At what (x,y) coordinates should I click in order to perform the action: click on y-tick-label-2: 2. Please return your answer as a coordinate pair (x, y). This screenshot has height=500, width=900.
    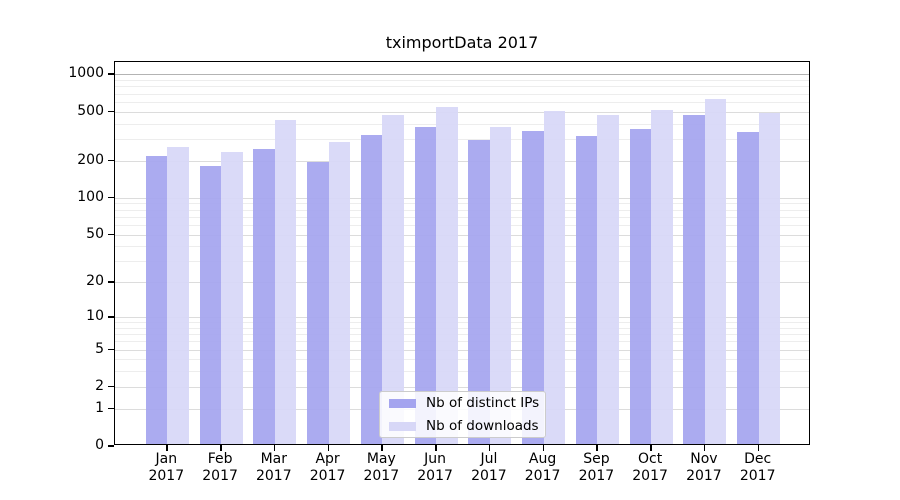
    Looking at the image, I should click on (99, 385).